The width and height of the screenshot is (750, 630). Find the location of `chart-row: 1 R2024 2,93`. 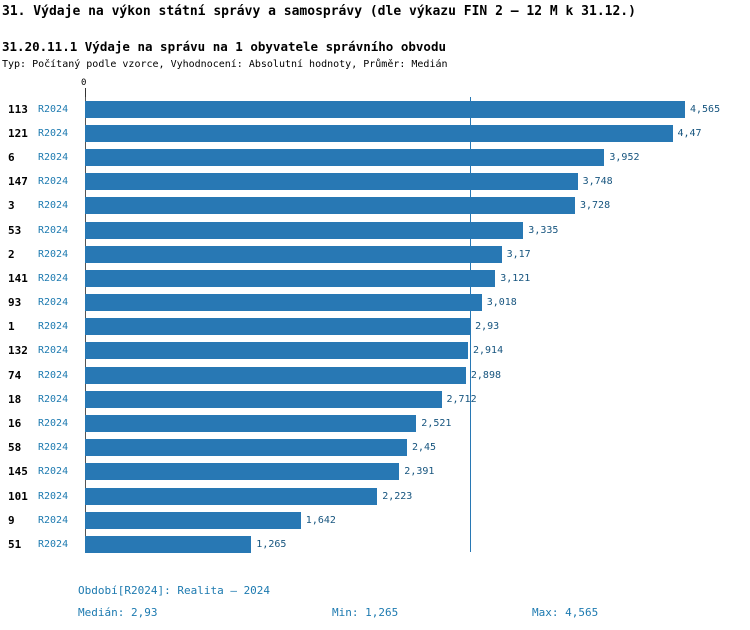

chart-row: 1 R2024 2,93 is located at coordinates (375, 327).